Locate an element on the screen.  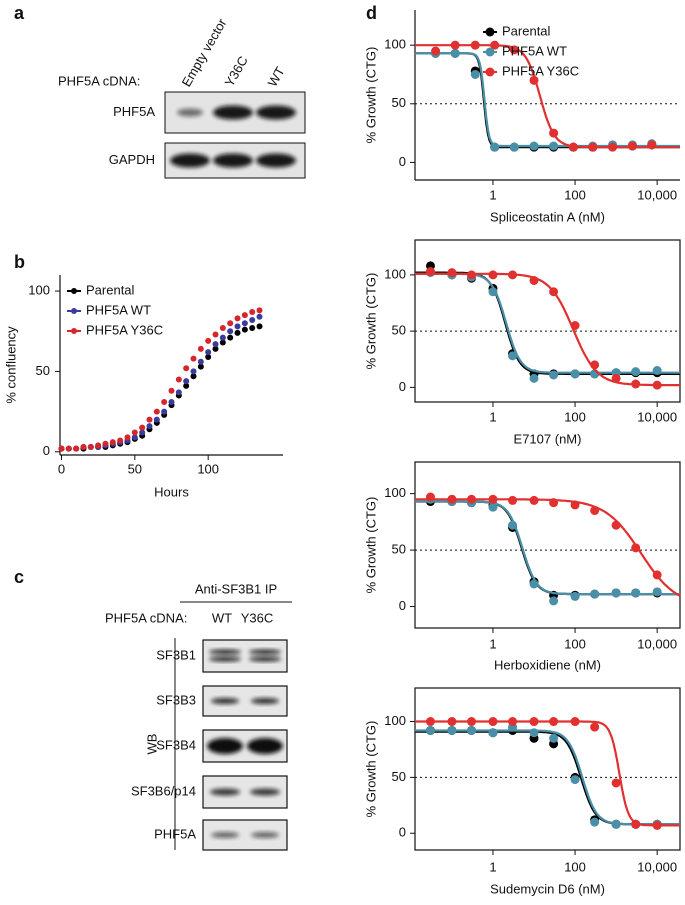
cdna-label: PHF5A cDNA: is located at coordinates (146, 617).